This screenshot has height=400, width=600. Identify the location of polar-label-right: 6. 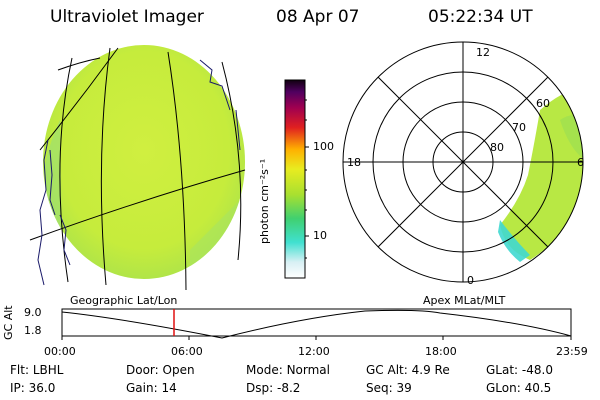
(580, 162).